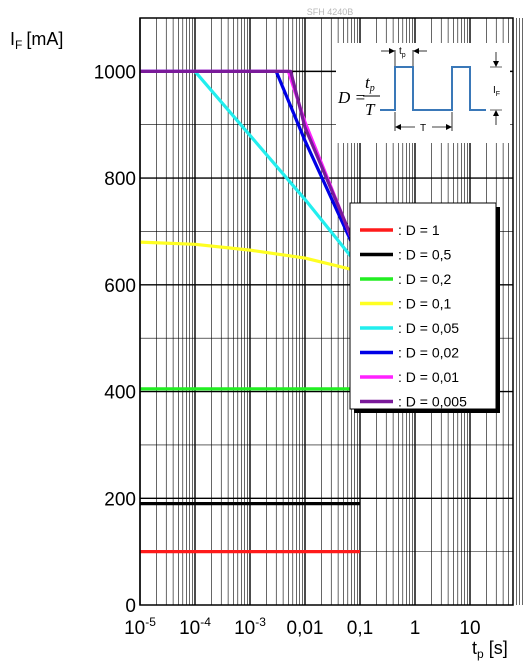 This screenshot has width=524, height=666. I want to click on legend-label: : D = 0,05, so click(428, 328).